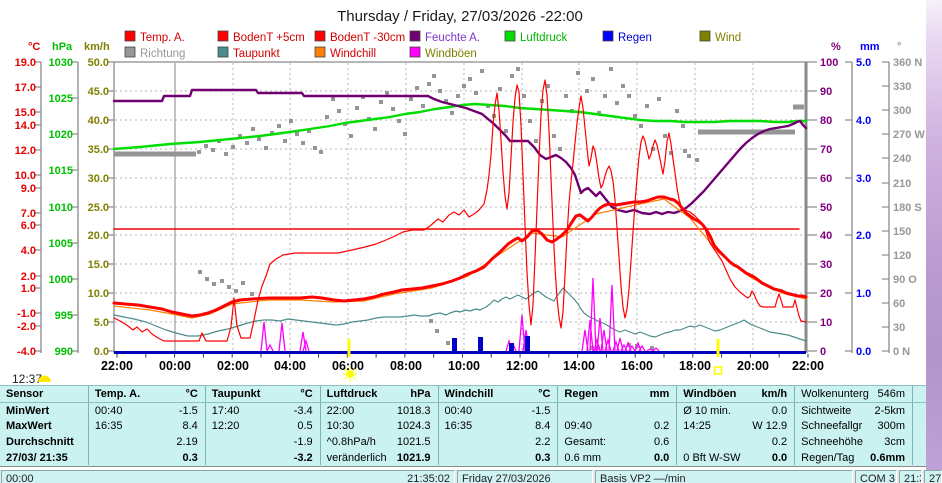 The height and width of the screenshot is (483, 942). What do you see at coordinates (98, 294) in the screenshot?
I see `axis-tick-label: 10.0` at bounding box center [98, 294].